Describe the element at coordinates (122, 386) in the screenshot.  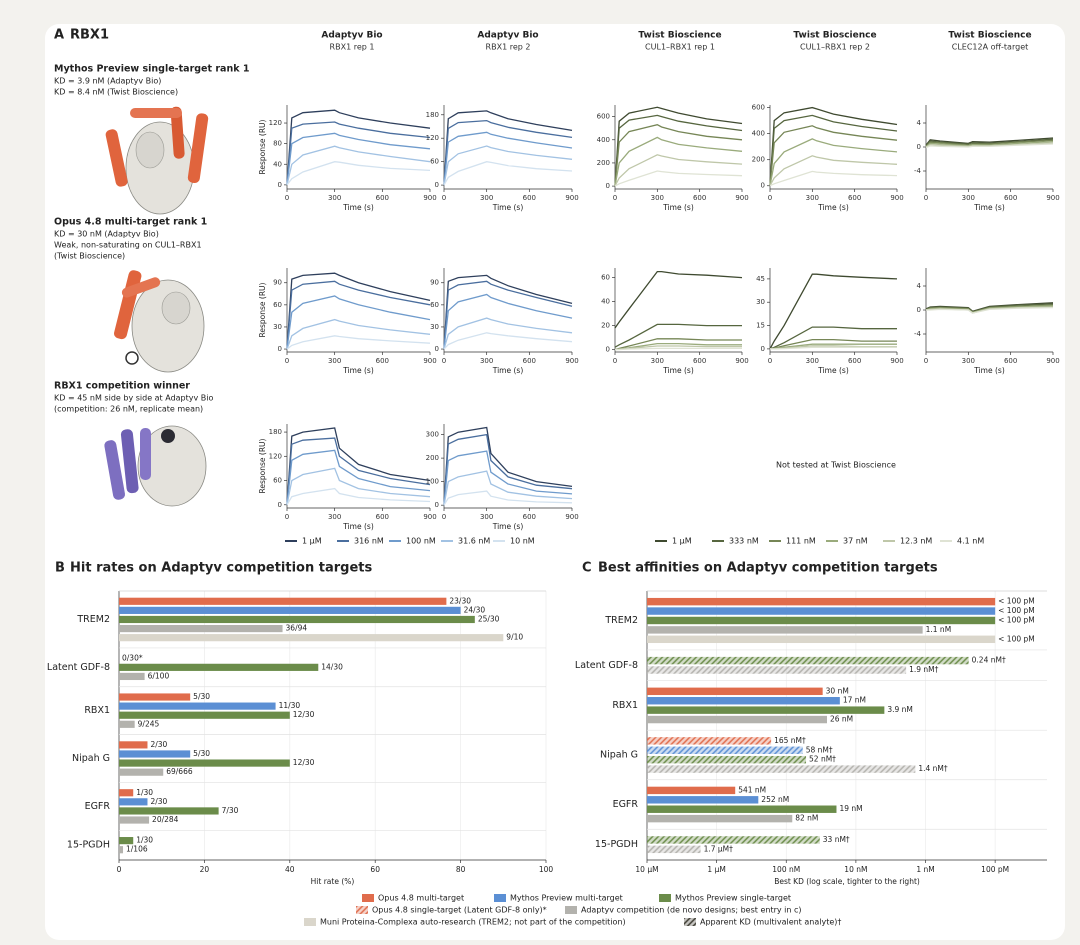
I see `row-title: RBX1 competition winner` at that location.